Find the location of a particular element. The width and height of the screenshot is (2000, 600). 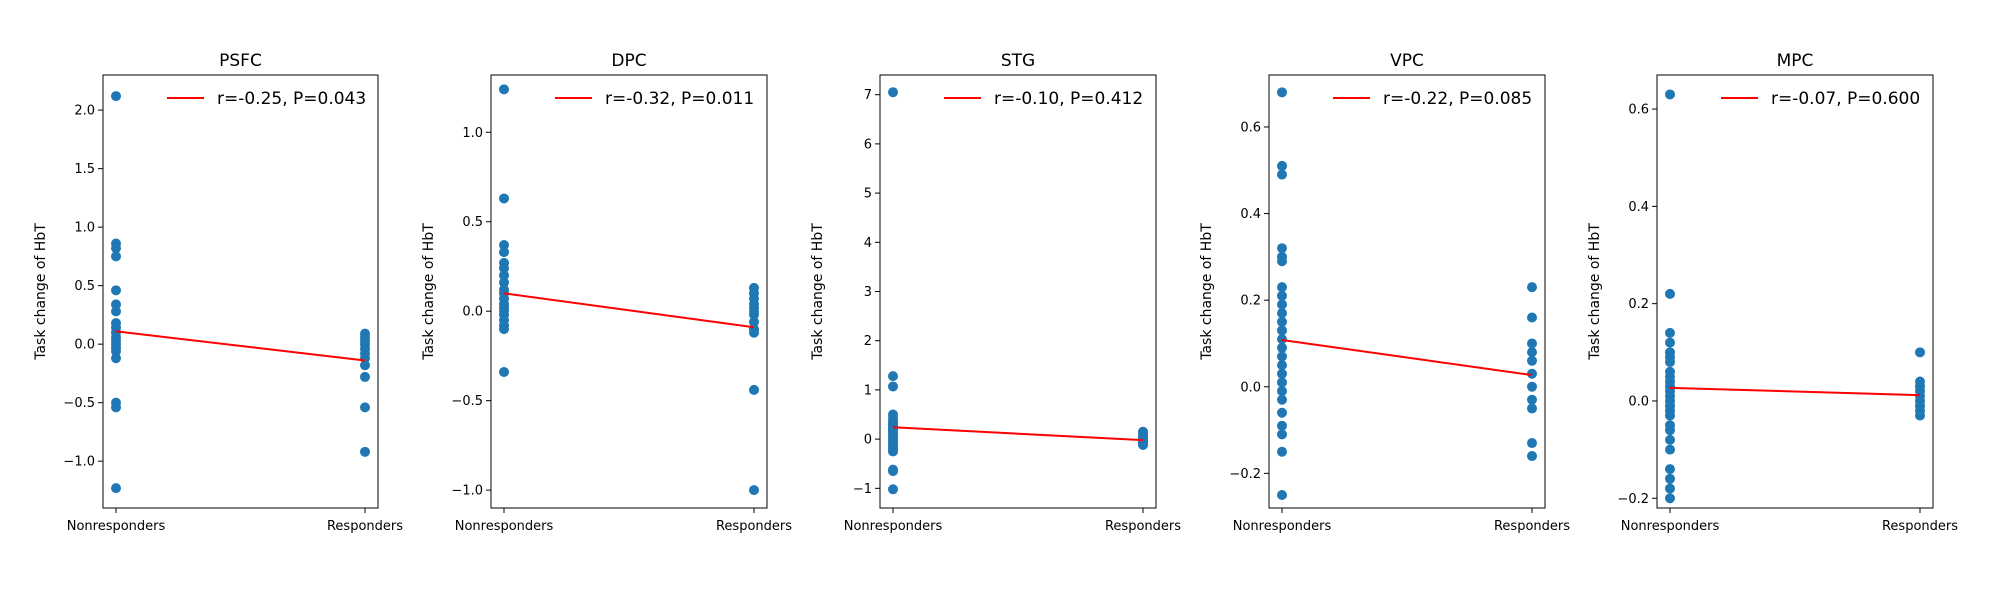

legend-label: r=-0.07, P=0.600 is located at coordinates (1845, 99).